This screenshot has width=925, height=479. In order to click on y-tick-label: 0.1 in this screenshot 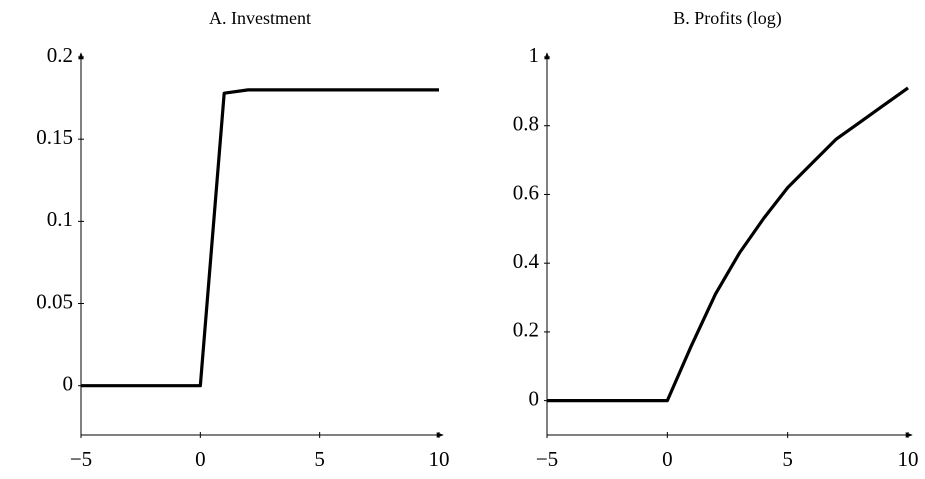, I will do `click(60, 219)`.